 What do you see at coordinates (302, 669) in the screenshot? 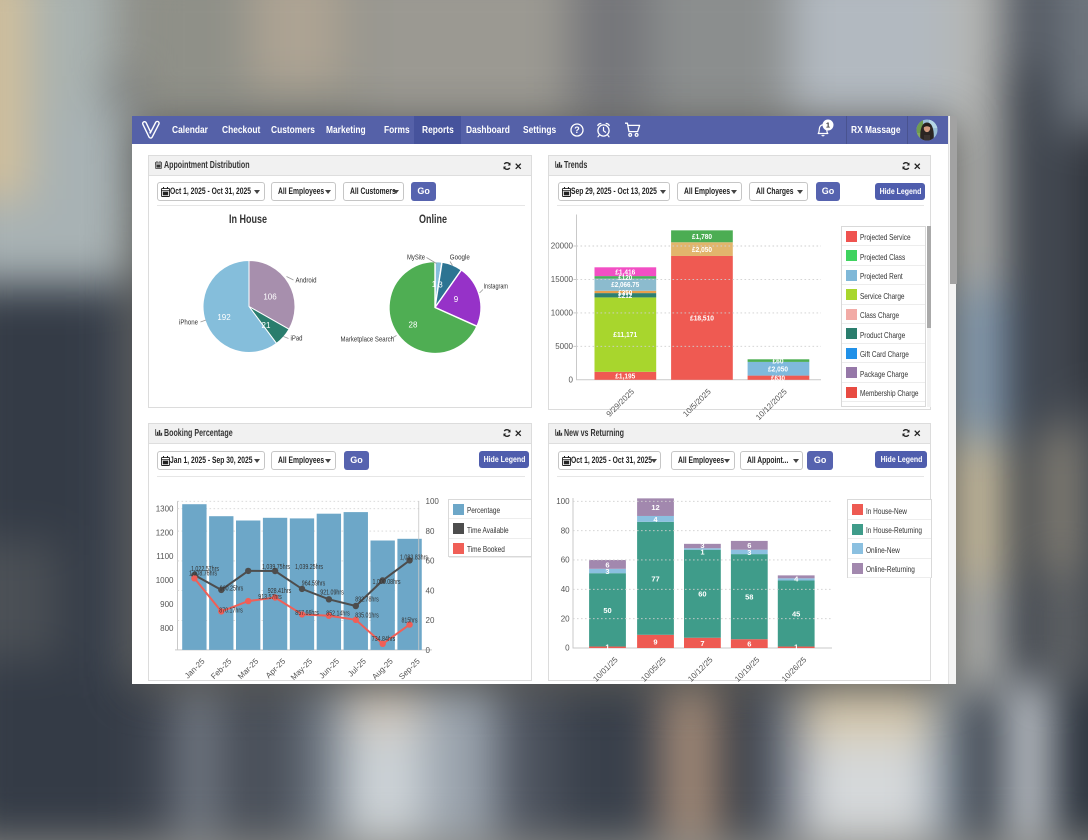
I see `svg-text: May-25` at bounding box center [302, 669].